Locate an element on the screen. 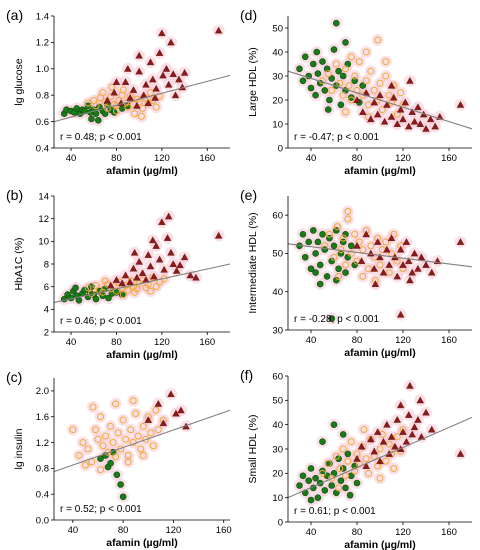  y-tick-label: 10 is located at coordinates (277, 498).